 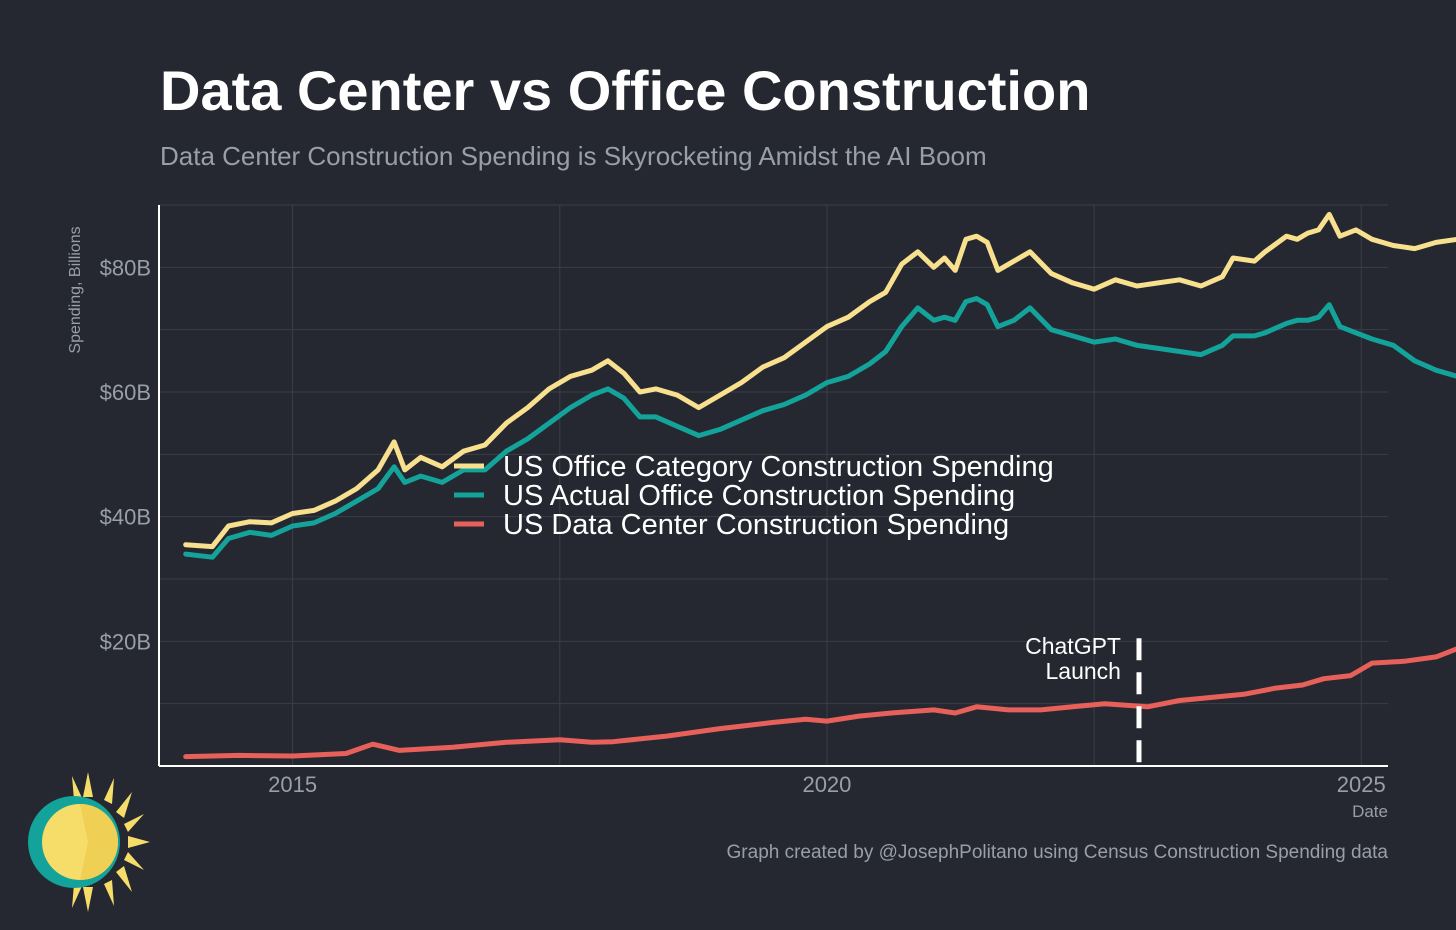 I want to click on legend-label: US Office Category Construction Spending, so click(x=778, y=467).